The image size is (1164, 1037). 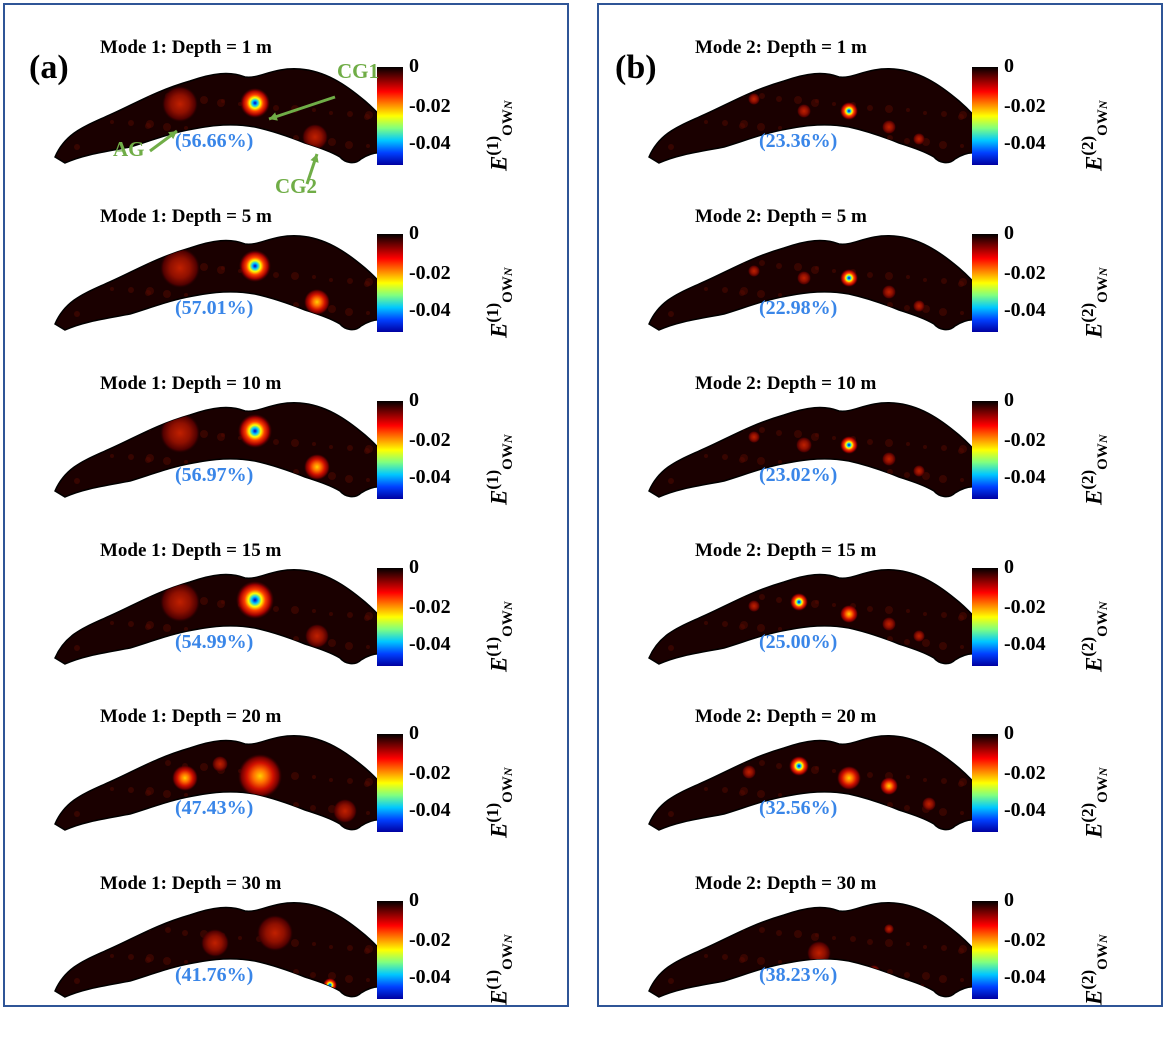 I want to click on colorbar-tick-label: -0.02, so click(x=430, y=440).